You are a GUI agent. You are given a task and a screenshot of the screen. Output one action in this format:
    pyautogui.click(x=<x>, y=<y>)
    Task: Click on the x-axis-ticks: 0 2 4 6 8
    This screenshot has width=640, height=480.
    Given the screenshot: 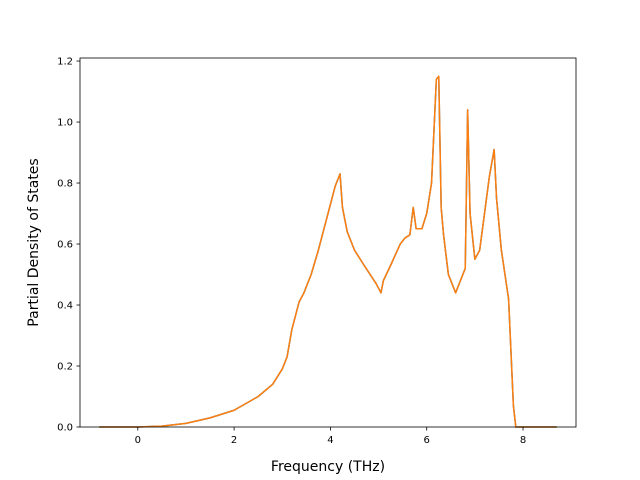 What is the action you would take?
    pyautogui.click(x=330, y=436)
    